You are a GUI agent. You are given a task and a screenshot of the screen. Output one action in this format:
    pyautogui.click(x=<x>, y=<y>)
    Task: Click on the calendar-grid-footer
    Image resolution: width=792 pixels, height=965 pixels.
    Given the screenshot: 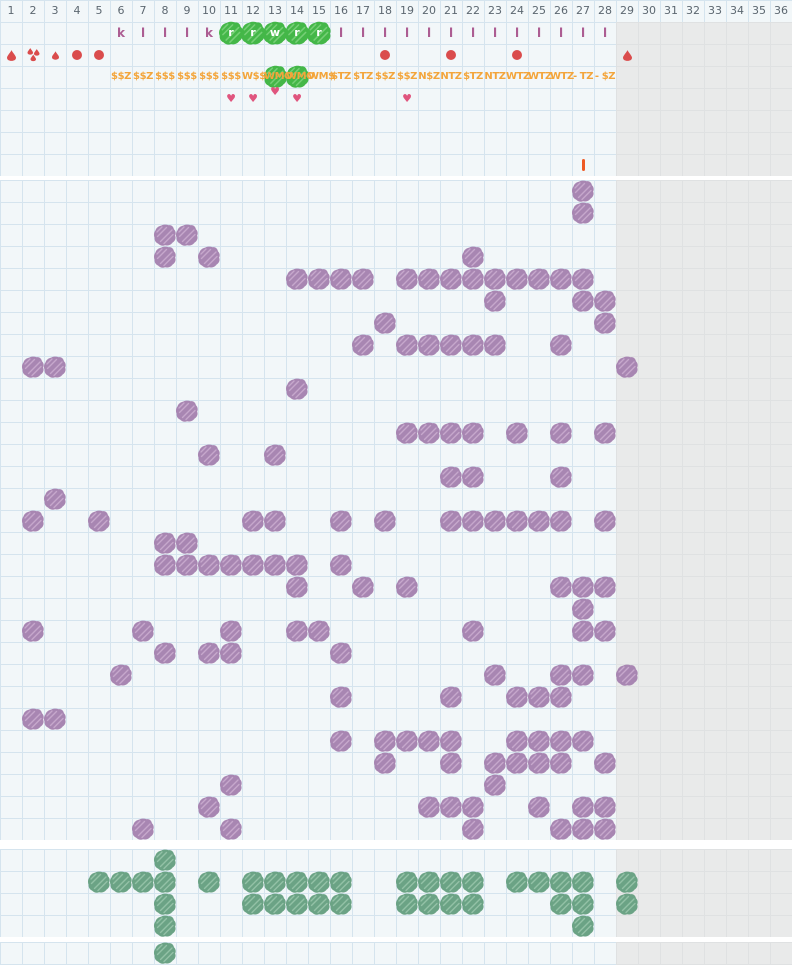 What is the action you would take?
    pyautogui.click(x=396, y=953)
    